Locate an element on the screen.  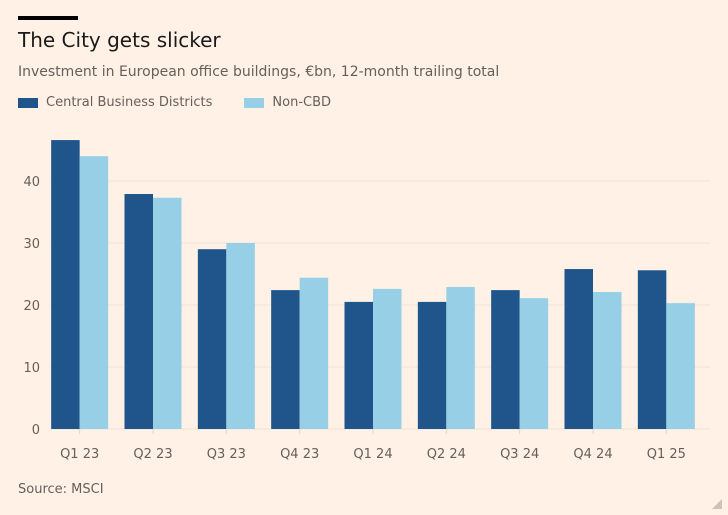
x-tick-label: Q2 23 is located at coordinates (152, 454).